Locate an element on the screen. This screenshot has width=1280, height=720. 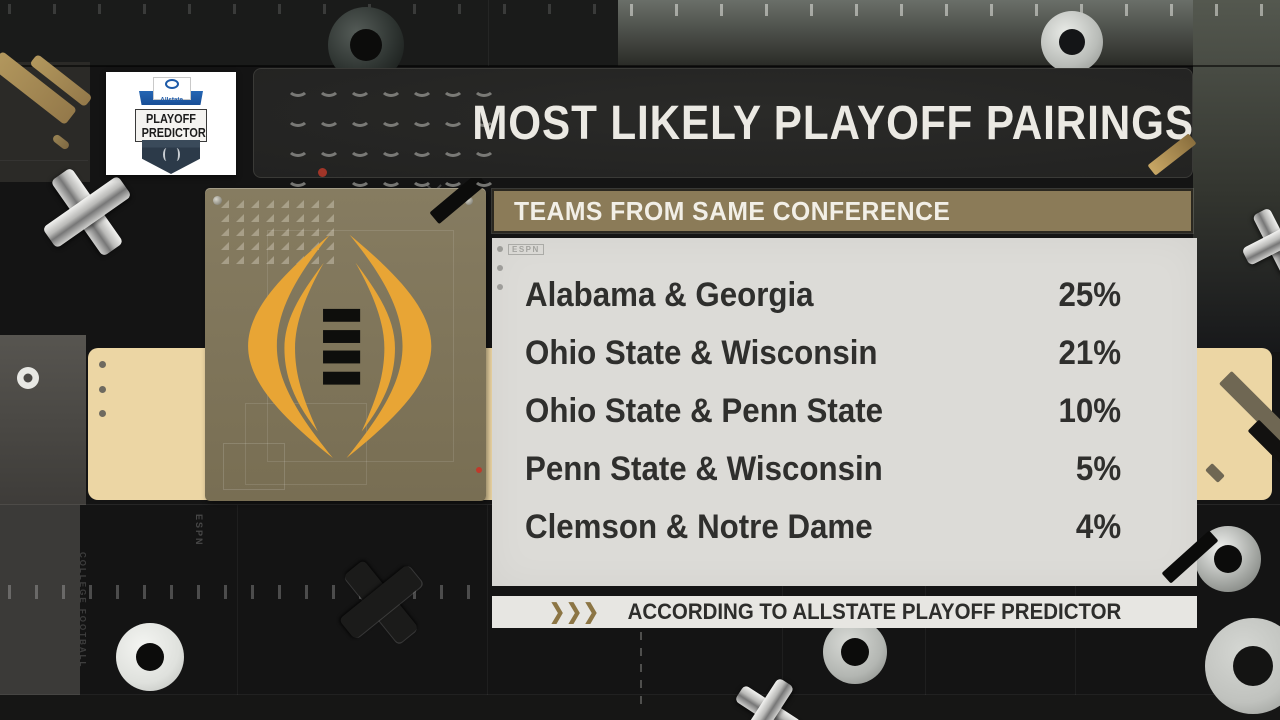
embossed-x is located at coordinates (381, 602).